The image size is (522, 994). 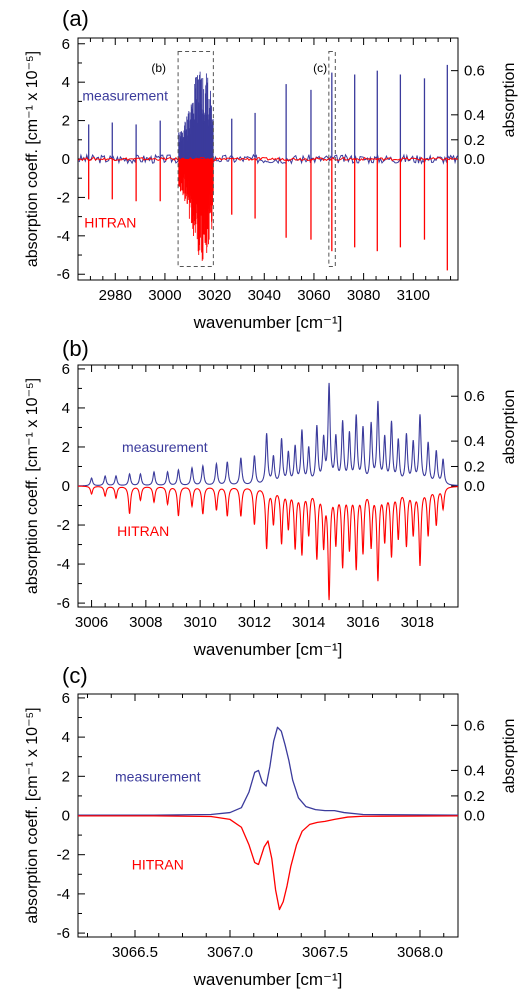 What do you see at coordinates (363, 295) in the screenshot?
I see `x-tick-label: 3080` at bounding box center [363, 295].